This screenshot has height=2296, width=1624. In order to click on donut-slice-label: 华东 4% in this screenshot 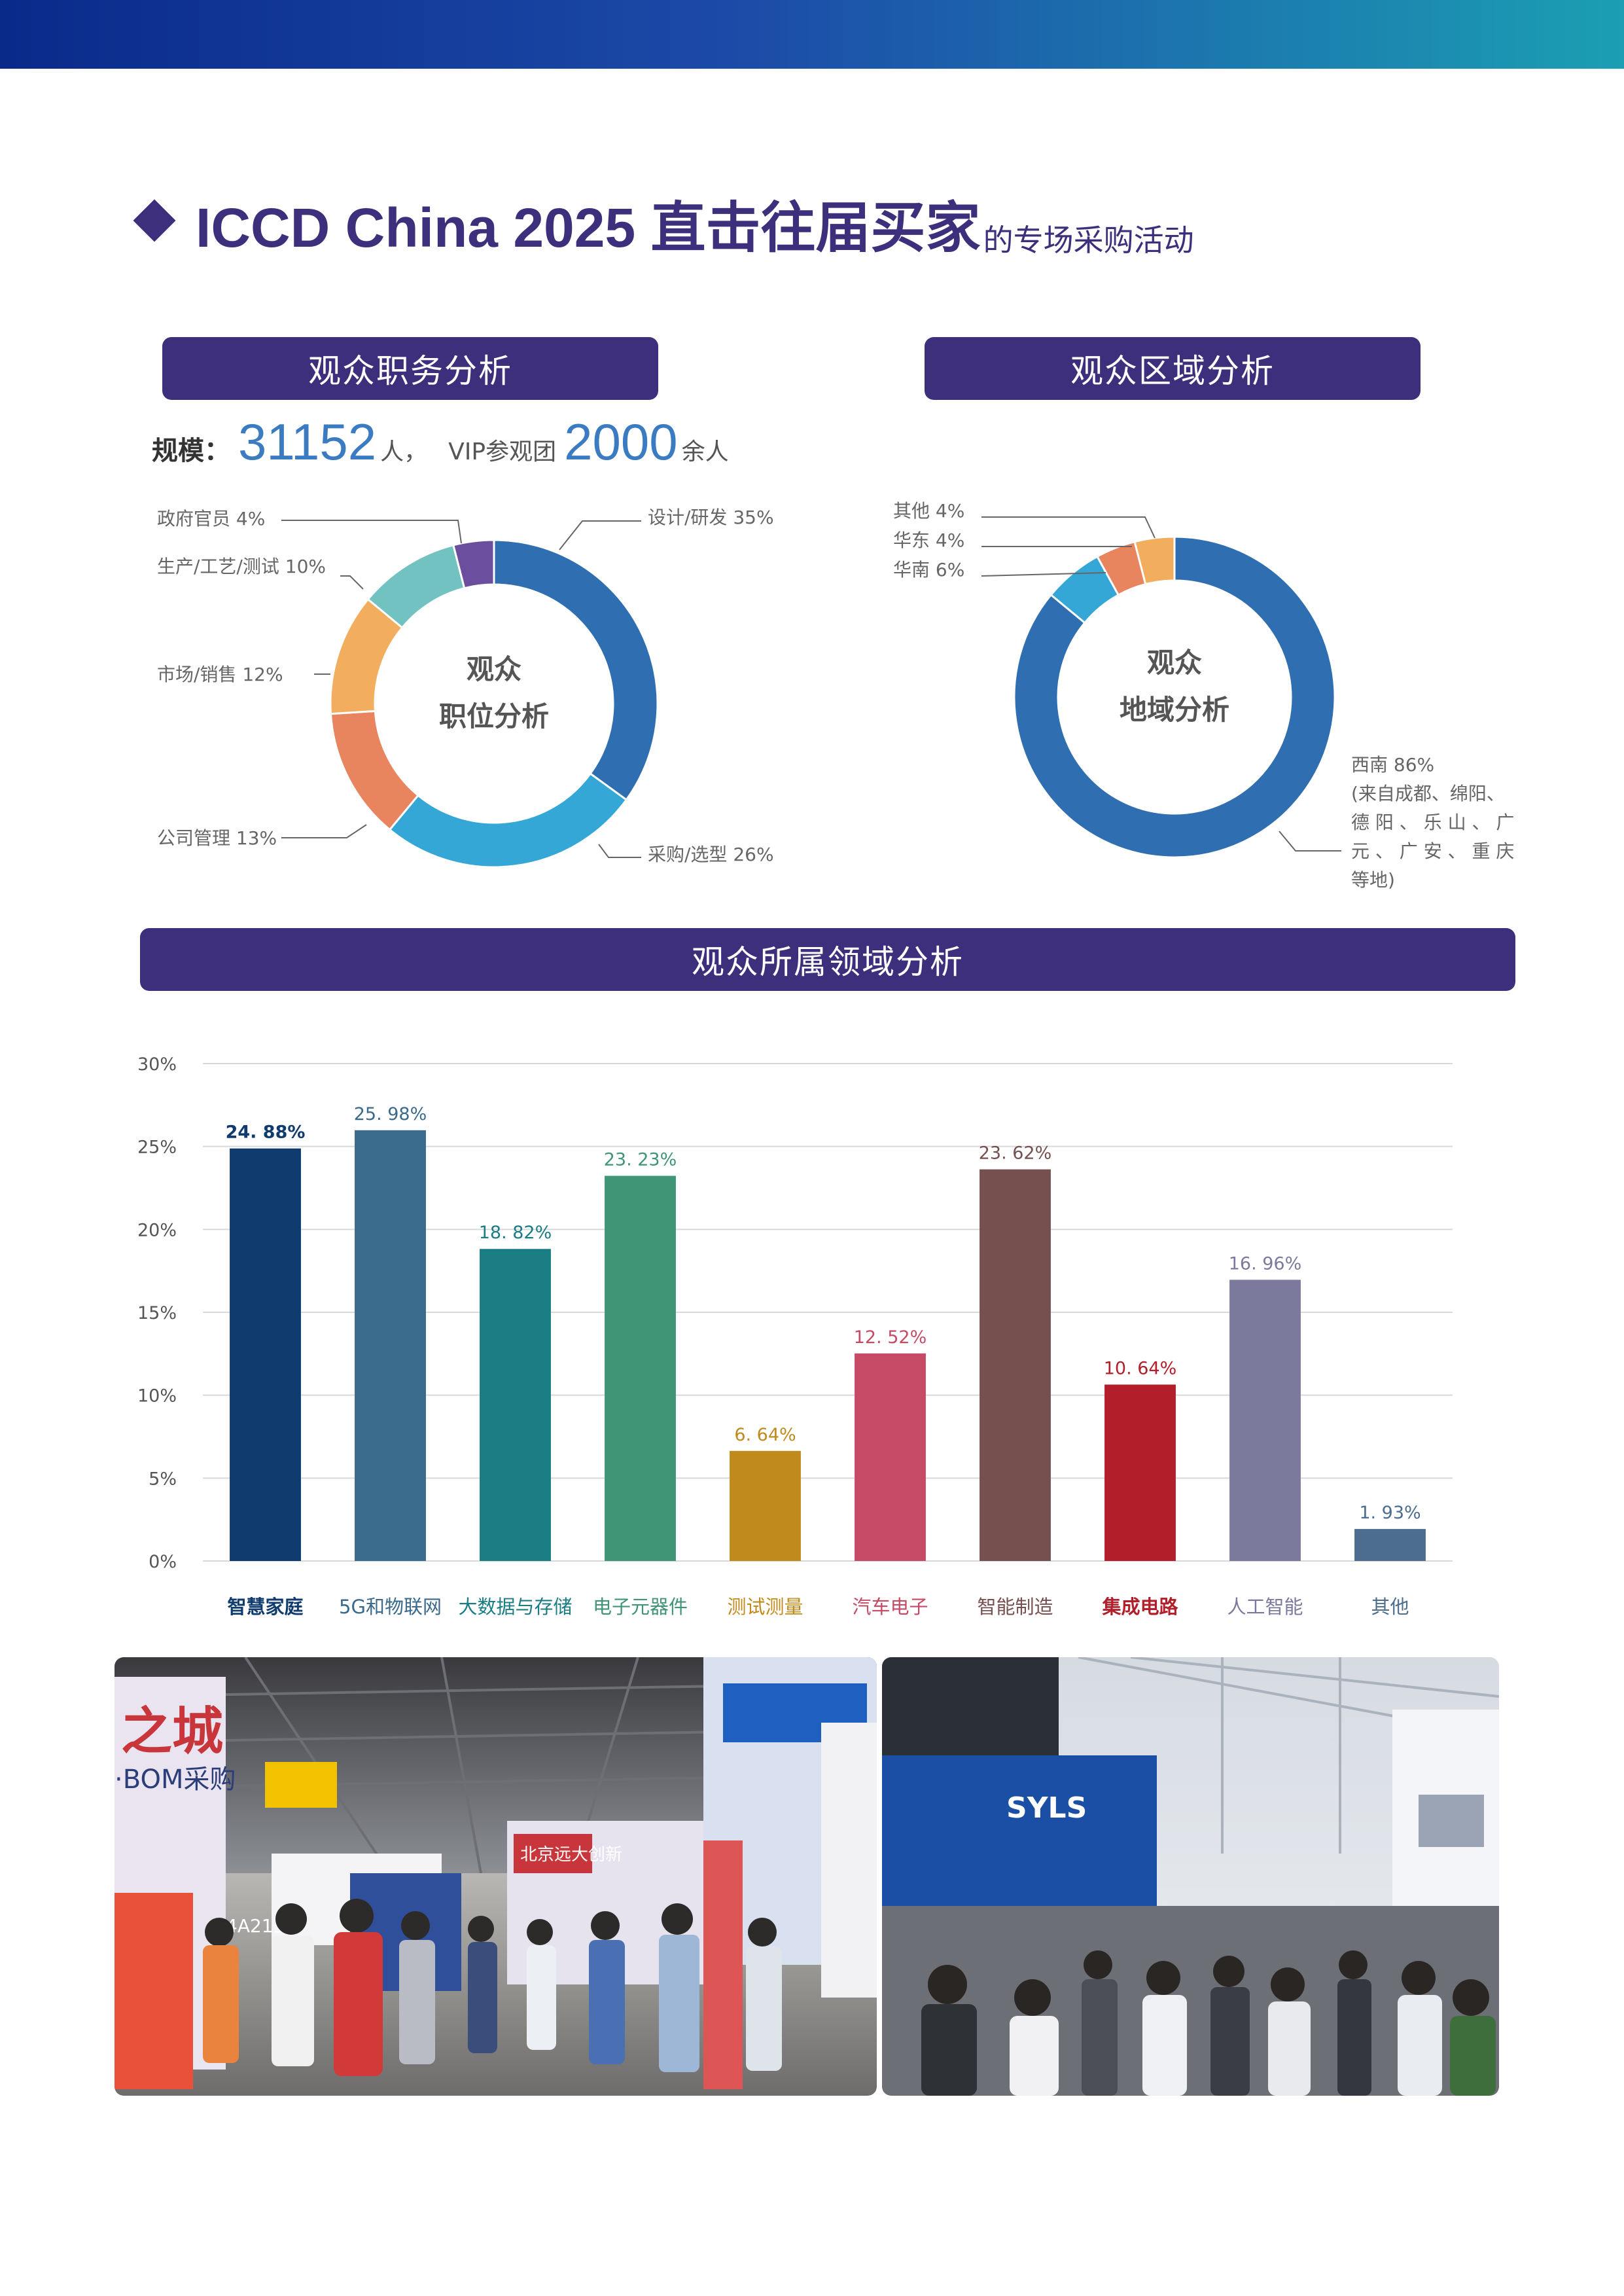, I will do `click(928, 540)`.